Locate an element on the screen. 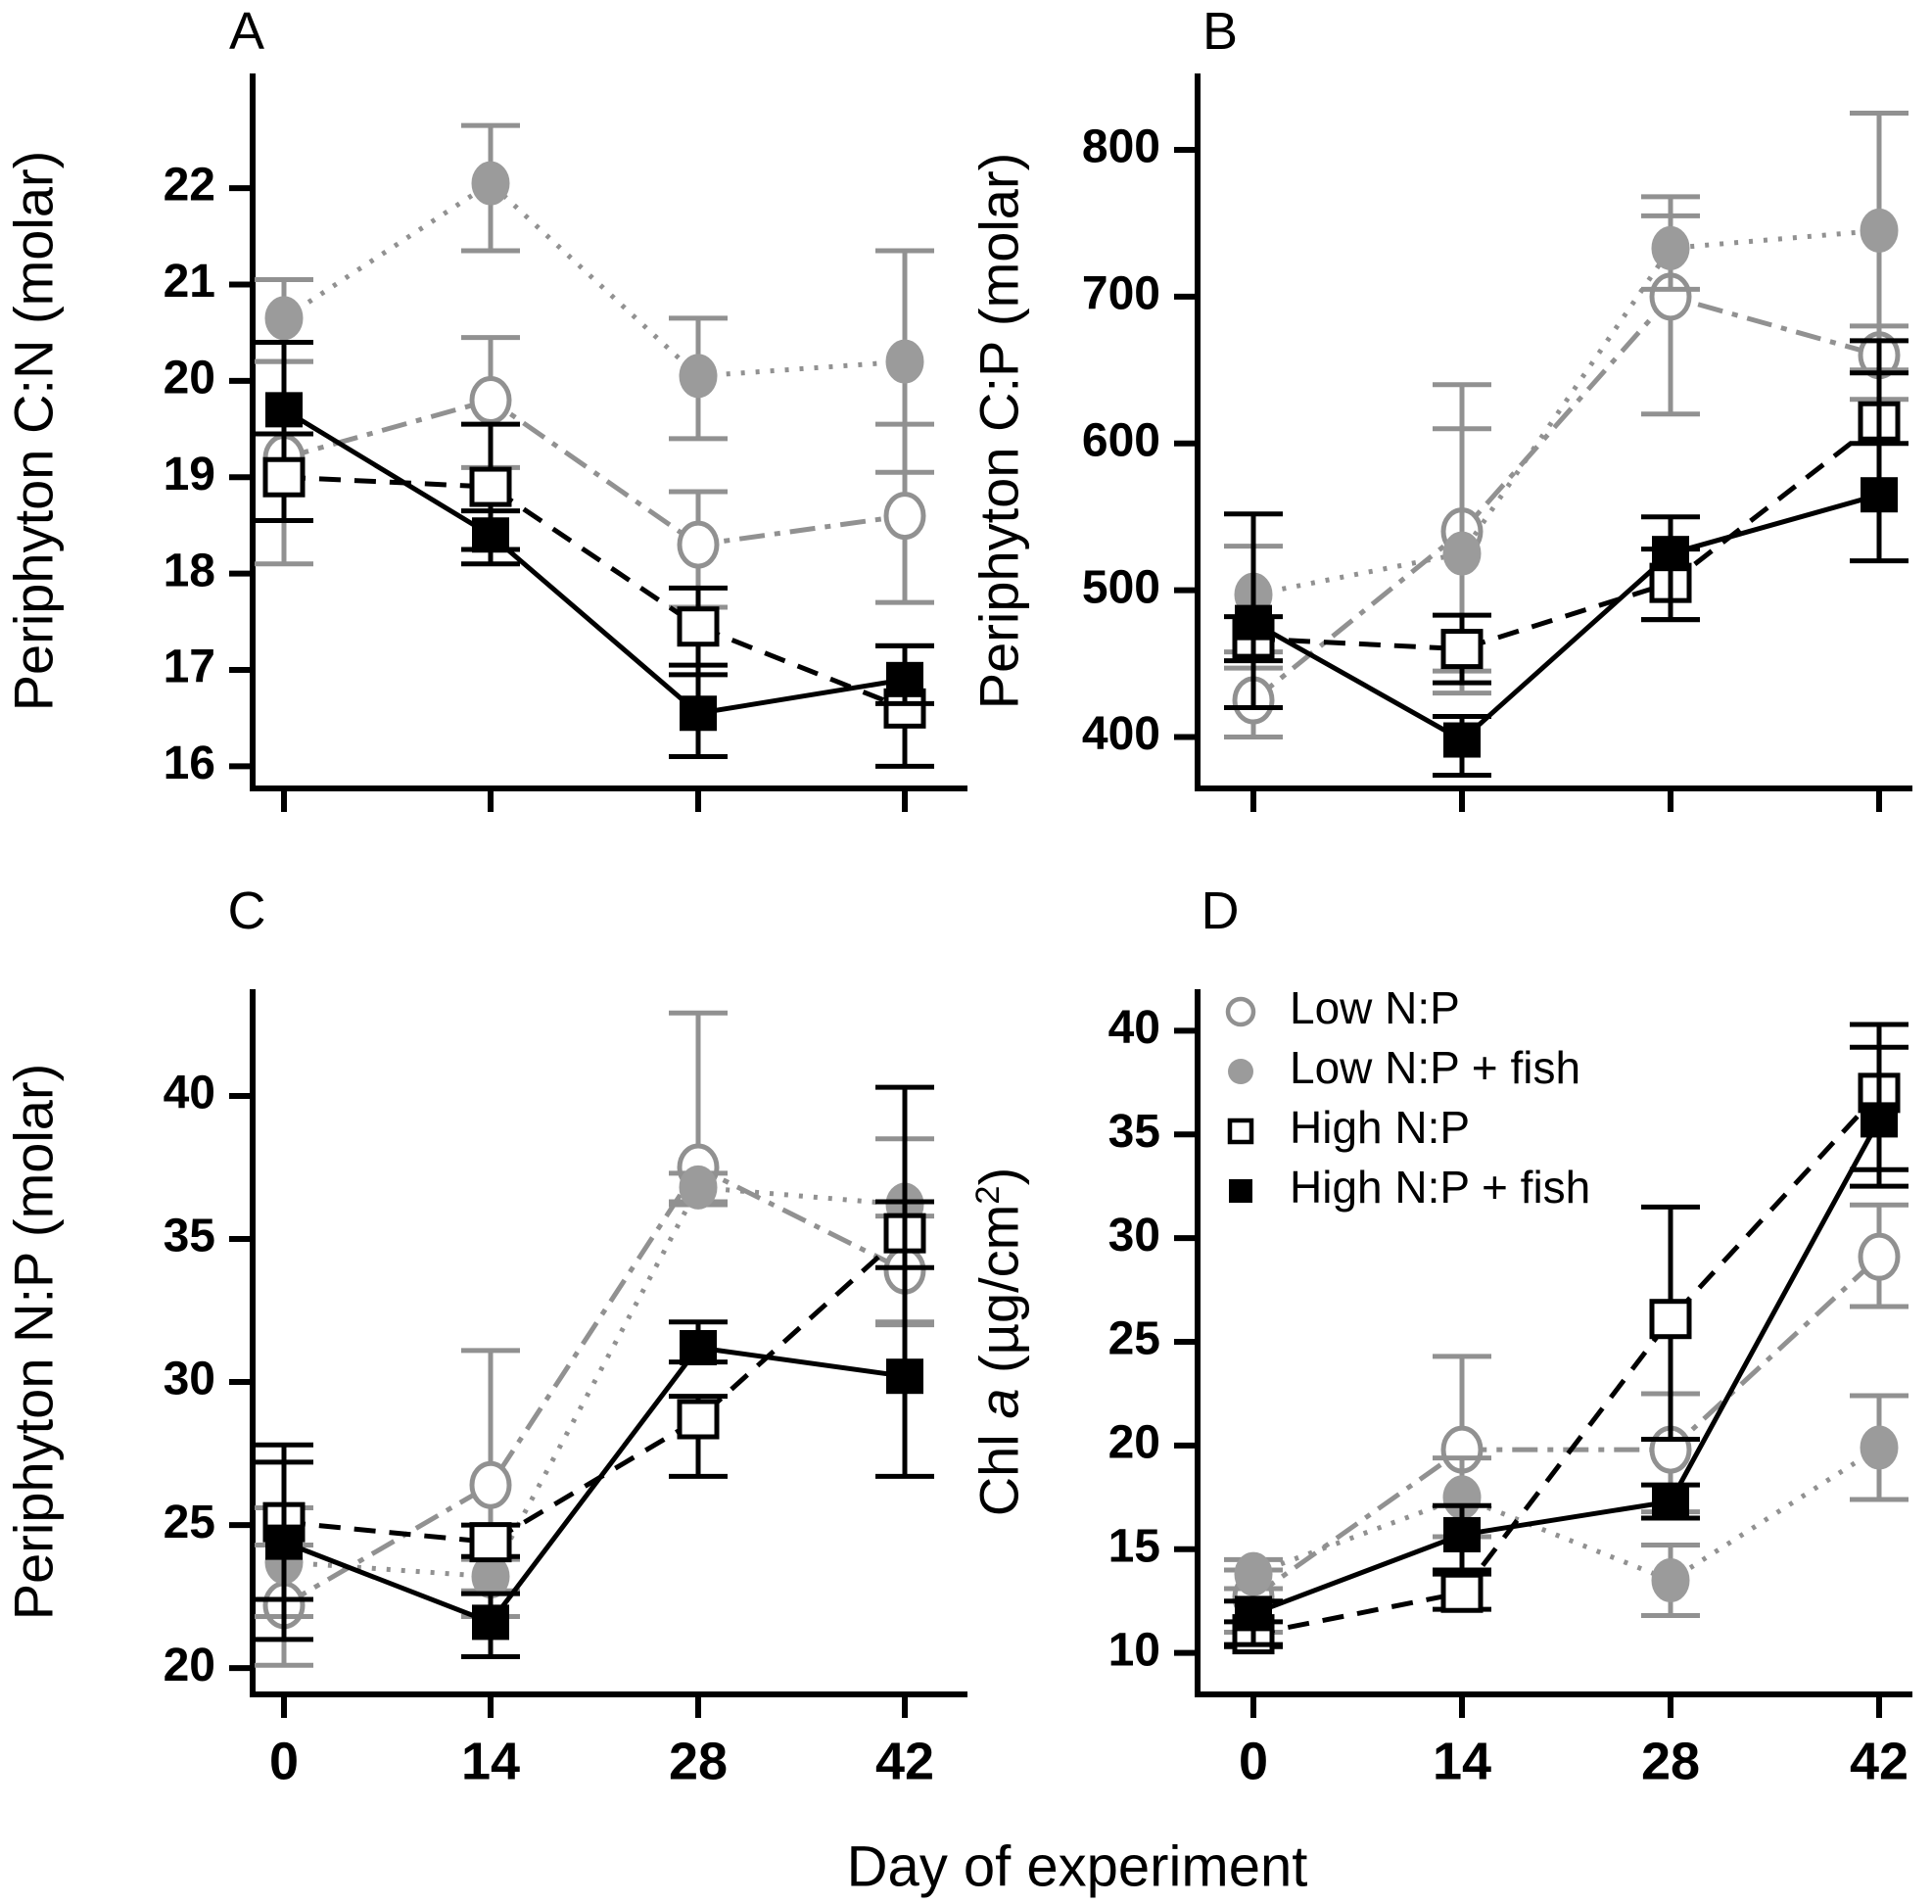 The image size is (1932, 1904). panel-C-xticklabel-0: 0 is located at coordinates (284, 1761).